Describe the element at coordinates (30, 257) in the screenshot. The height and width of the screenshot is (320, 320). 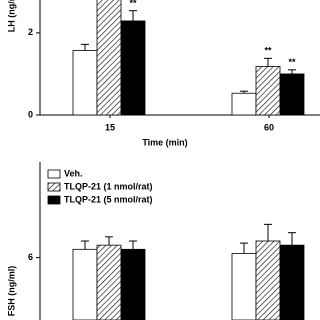
I see `y-tick-label: 6` at that location.